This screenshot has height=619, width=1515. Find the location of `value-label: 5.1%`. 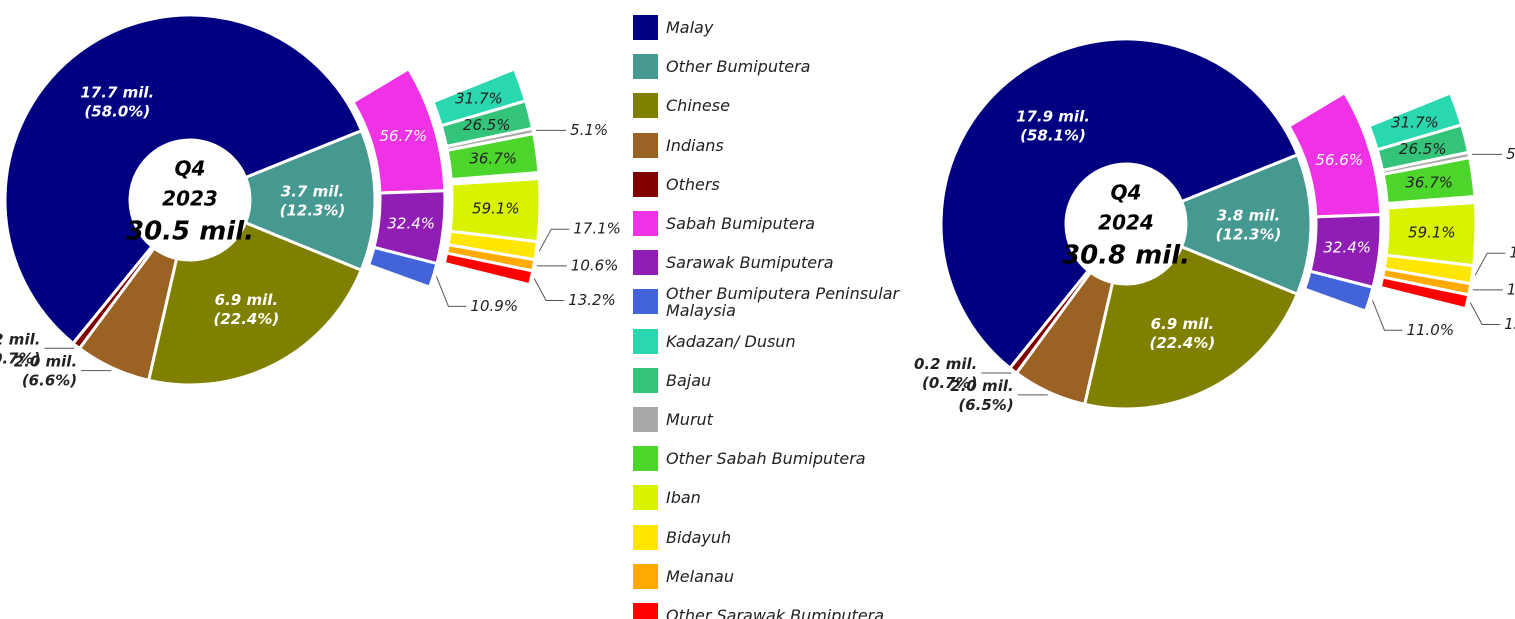

value-label: 5.1% is located at coordinates (589, 130).